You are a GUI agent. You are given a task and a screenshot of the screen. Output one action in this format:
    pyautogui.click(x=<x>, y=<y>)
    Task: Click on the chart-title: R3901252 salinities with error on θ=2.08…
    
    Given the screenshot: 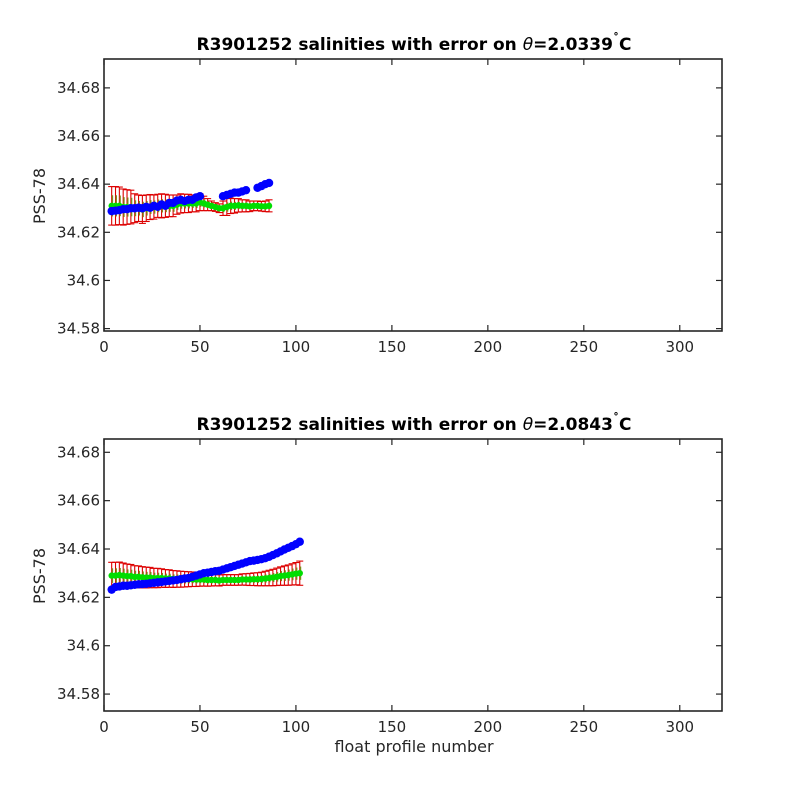 What is the action you would take?
    pyautogui.click(x=414, y=423)
    